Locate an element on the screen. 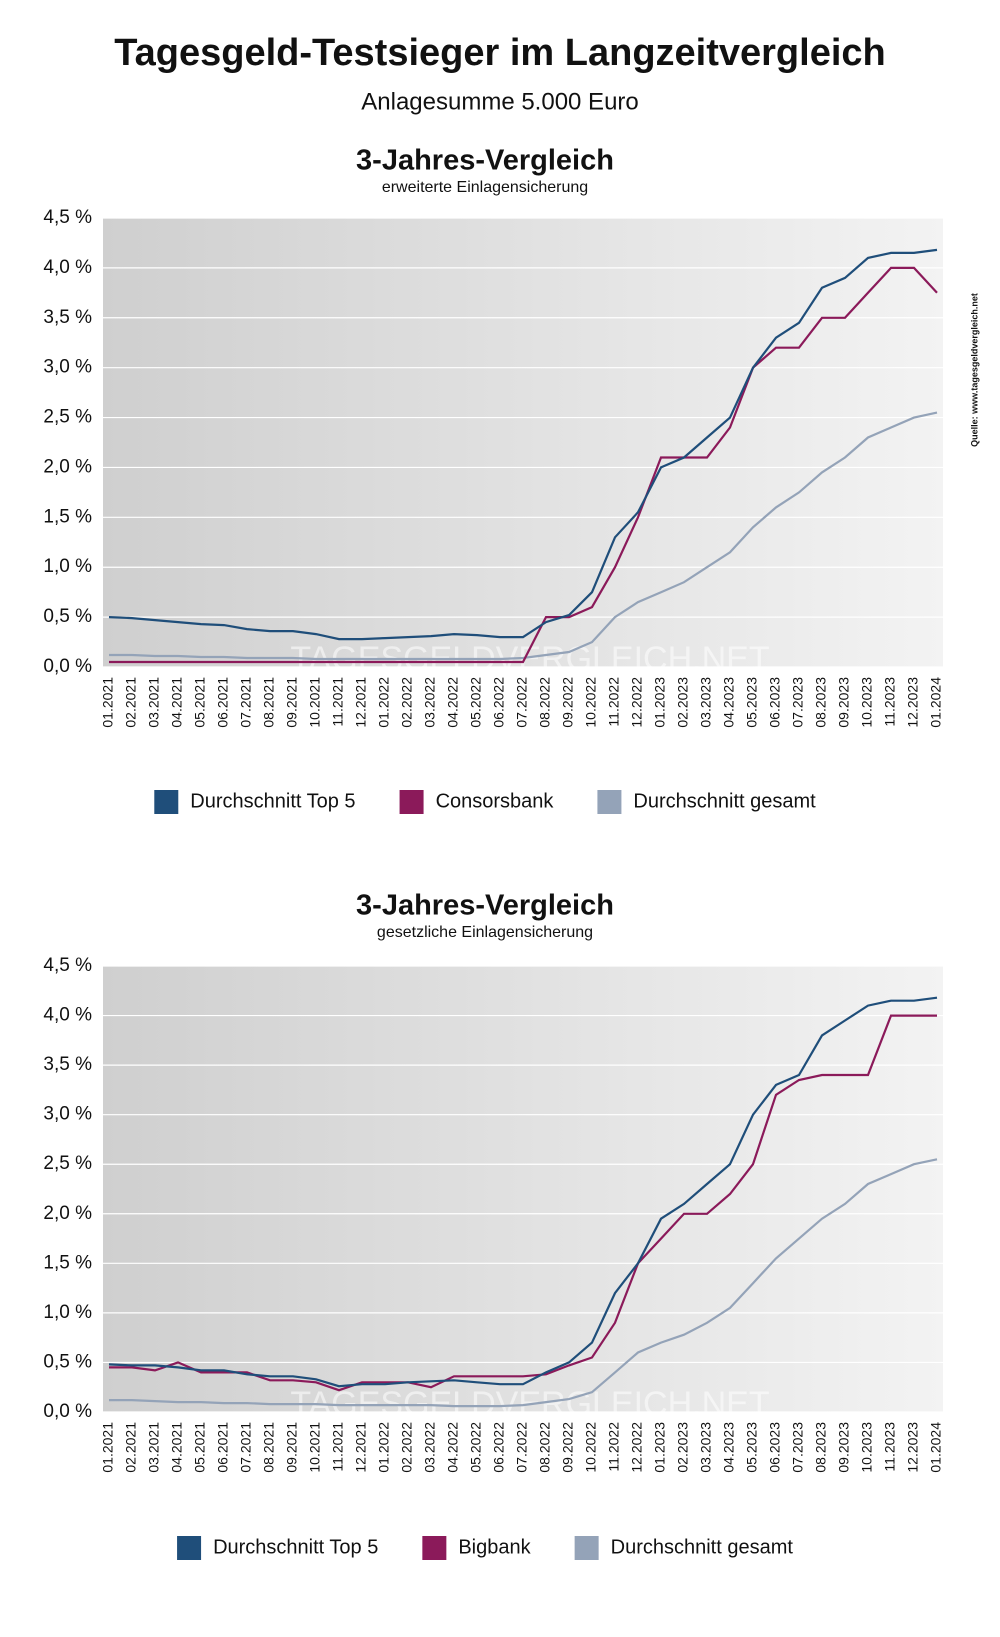 The image size is (1000, 1637). y-tick-label: 1,5 % is located at coordinates (67, 1262).